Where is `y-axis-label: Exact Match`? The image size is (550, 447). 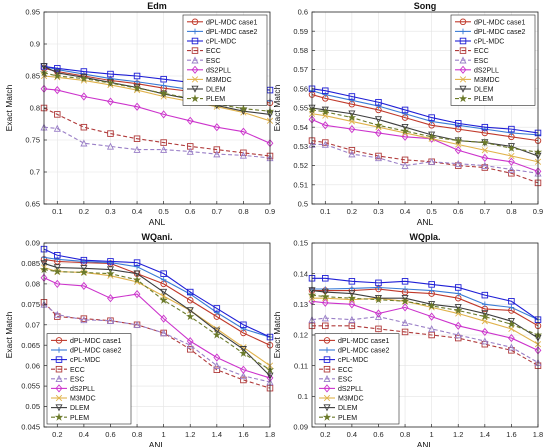
y-axis-label: Exact Match is located at coordinates (9, 334).